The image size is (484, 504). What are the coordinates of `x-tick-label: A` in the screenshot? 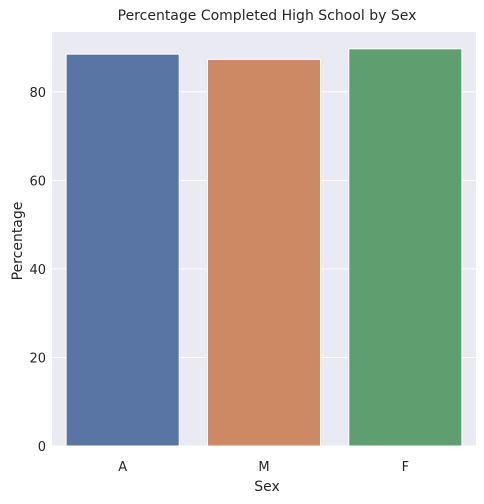 It's located at (122, 467).